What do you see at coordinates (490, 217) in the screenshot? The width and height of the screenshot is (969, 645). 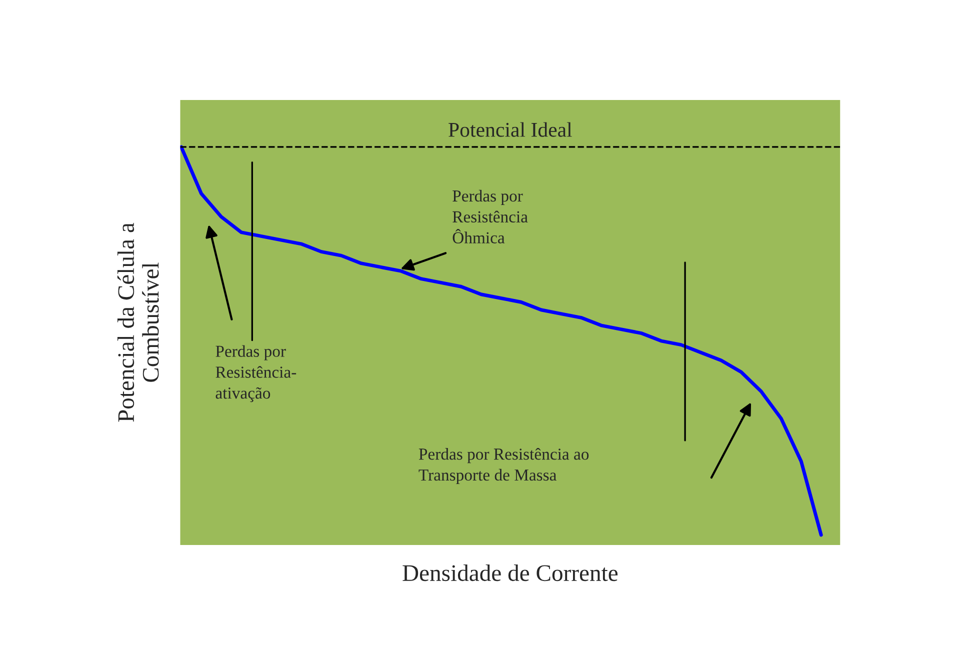 I see `annotation: Perdas por Resistência Ôhmica` at bounding box center [490, 217].